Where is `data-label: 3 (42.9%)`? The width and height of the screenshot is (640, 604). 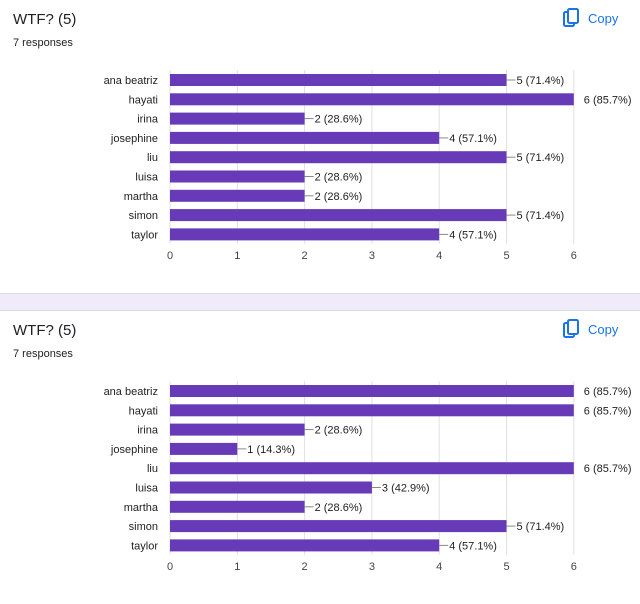
data-label: 3 (42.9%) is located at coordinates (406, 489).